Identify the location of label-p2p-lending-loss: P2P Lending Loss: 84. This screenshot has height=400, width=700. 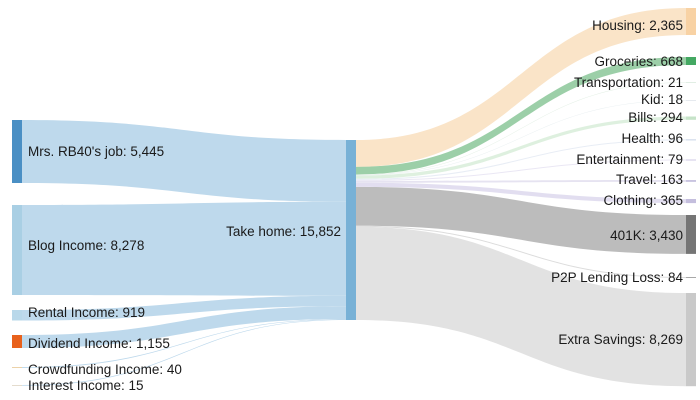
(617, 277).